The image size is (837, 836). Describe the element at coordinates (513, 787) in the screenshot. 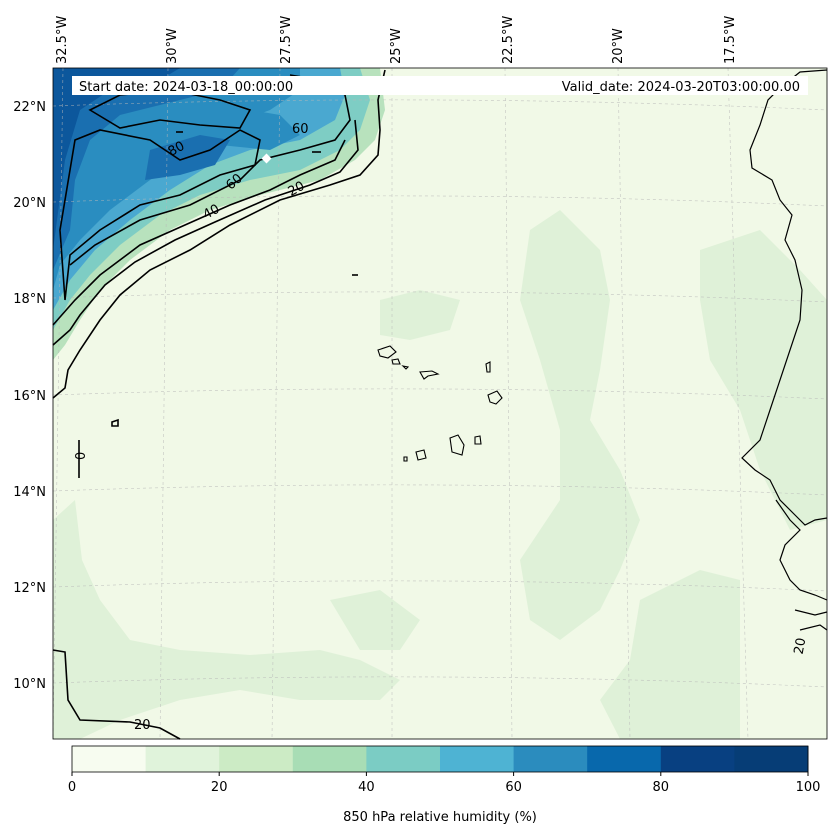

I see `colorbar-tick-label: 60` at that location.